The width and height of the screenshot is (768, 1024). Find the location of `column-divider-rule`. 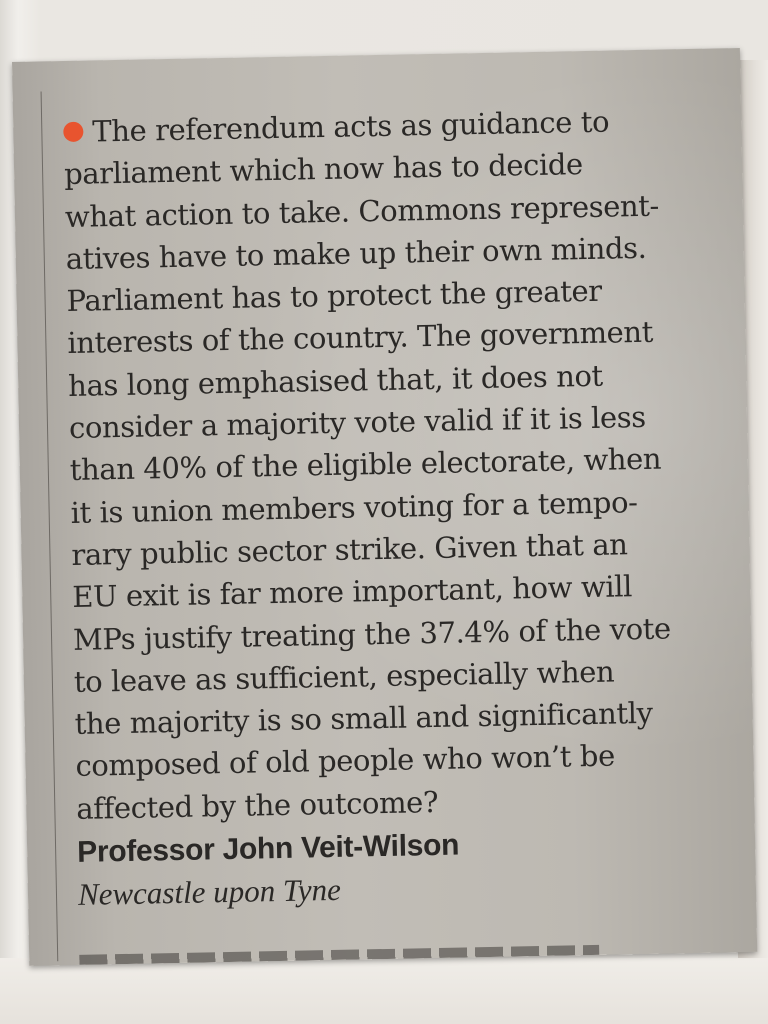

column-divider-rule is located at coordinates (49, 526).